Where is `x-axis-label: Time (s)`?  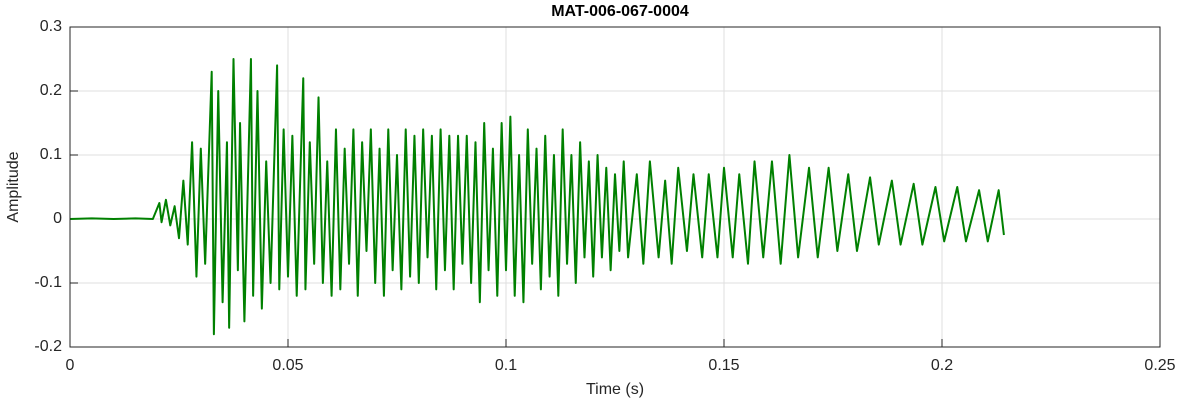
x-axis-label: Time (s) is located at coordinates (615, 389).